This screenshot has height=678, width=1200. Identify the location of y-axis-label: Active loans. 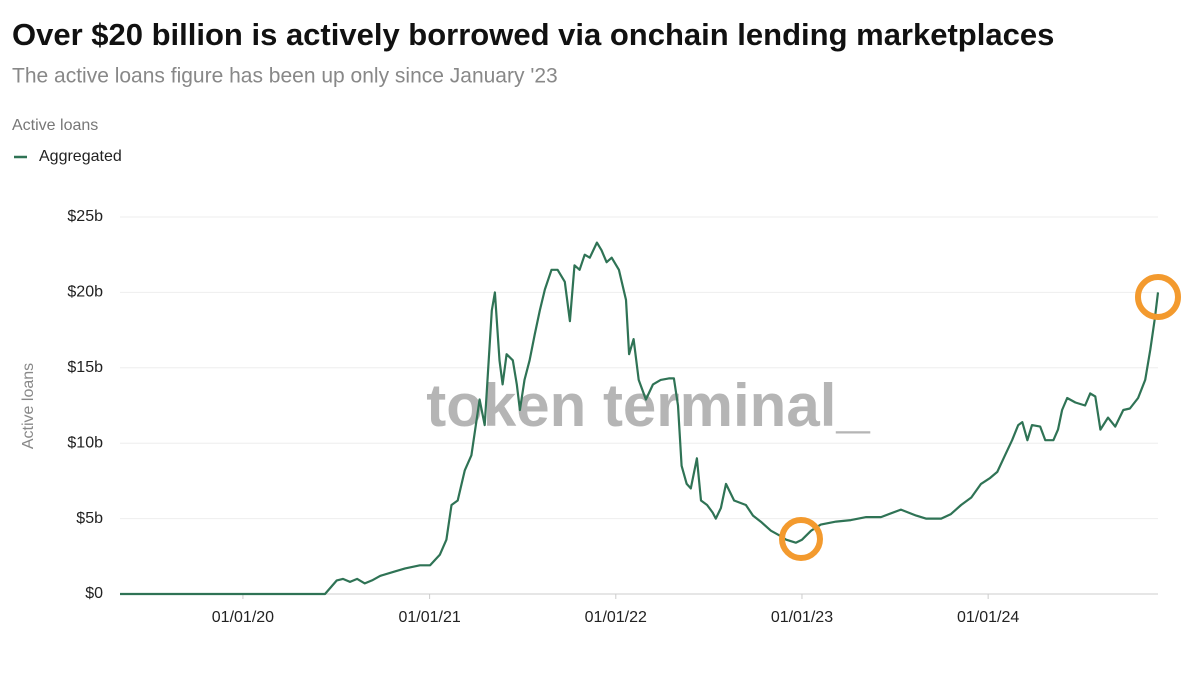
(28, 406).